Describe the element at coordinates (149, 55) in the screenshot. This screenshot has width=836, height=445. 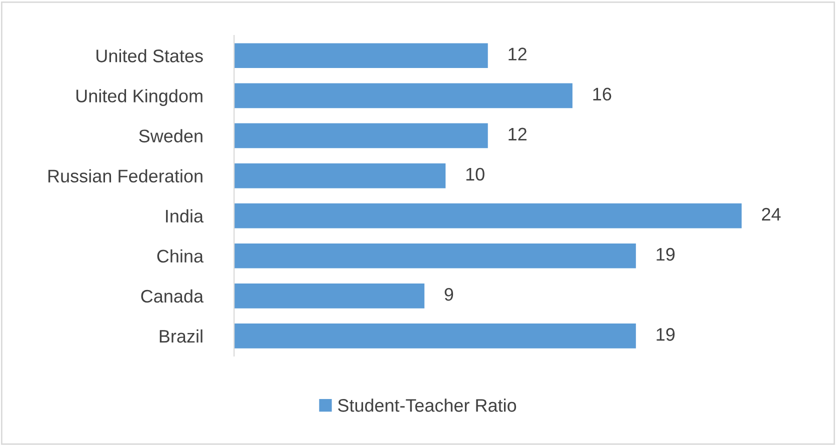
I see `y-tick-label: United States` at that location.